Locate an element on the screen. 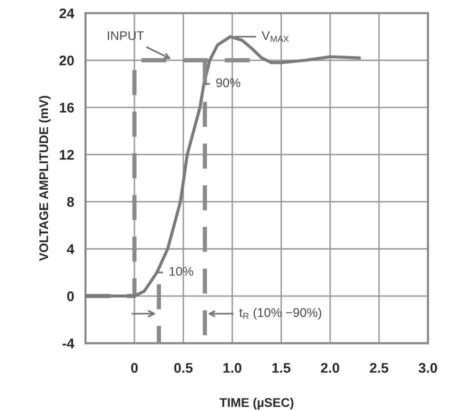  y-tick-label: 8 is located at coordinates (70, 202).